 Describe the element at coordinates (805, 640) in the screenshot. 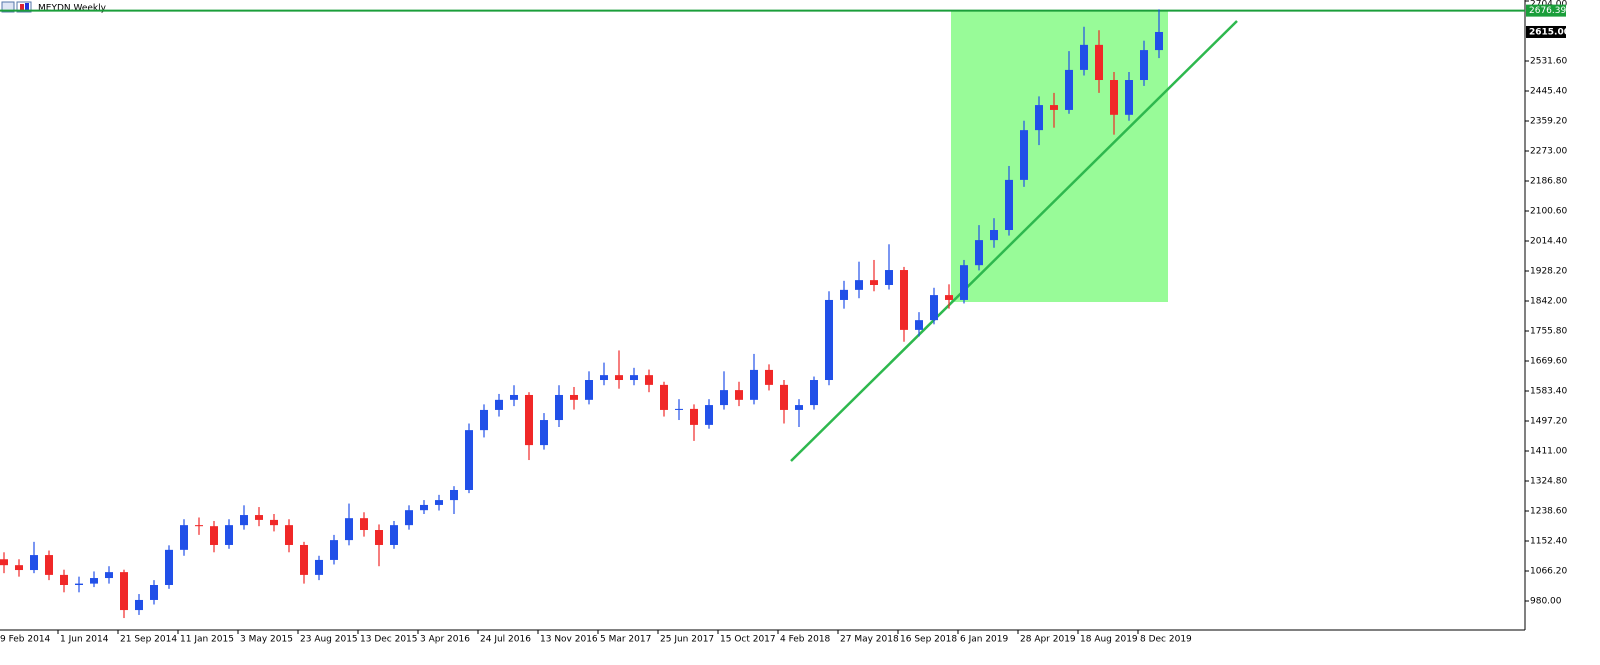

I see `x-tick-label: 4 Feb 2018` at that location.